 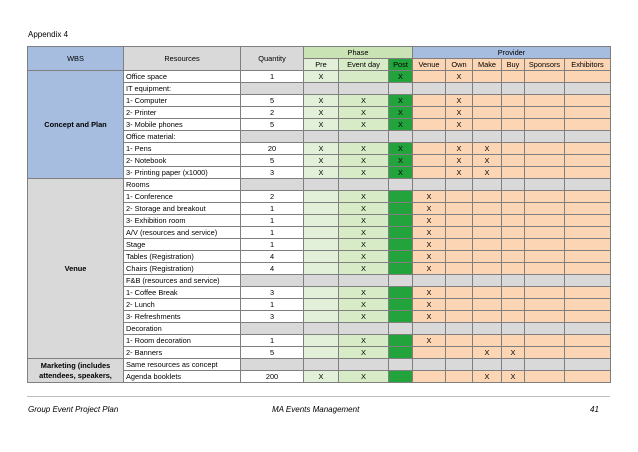 I want to click on cell-quantity: 4, so click(x=272, y=268).